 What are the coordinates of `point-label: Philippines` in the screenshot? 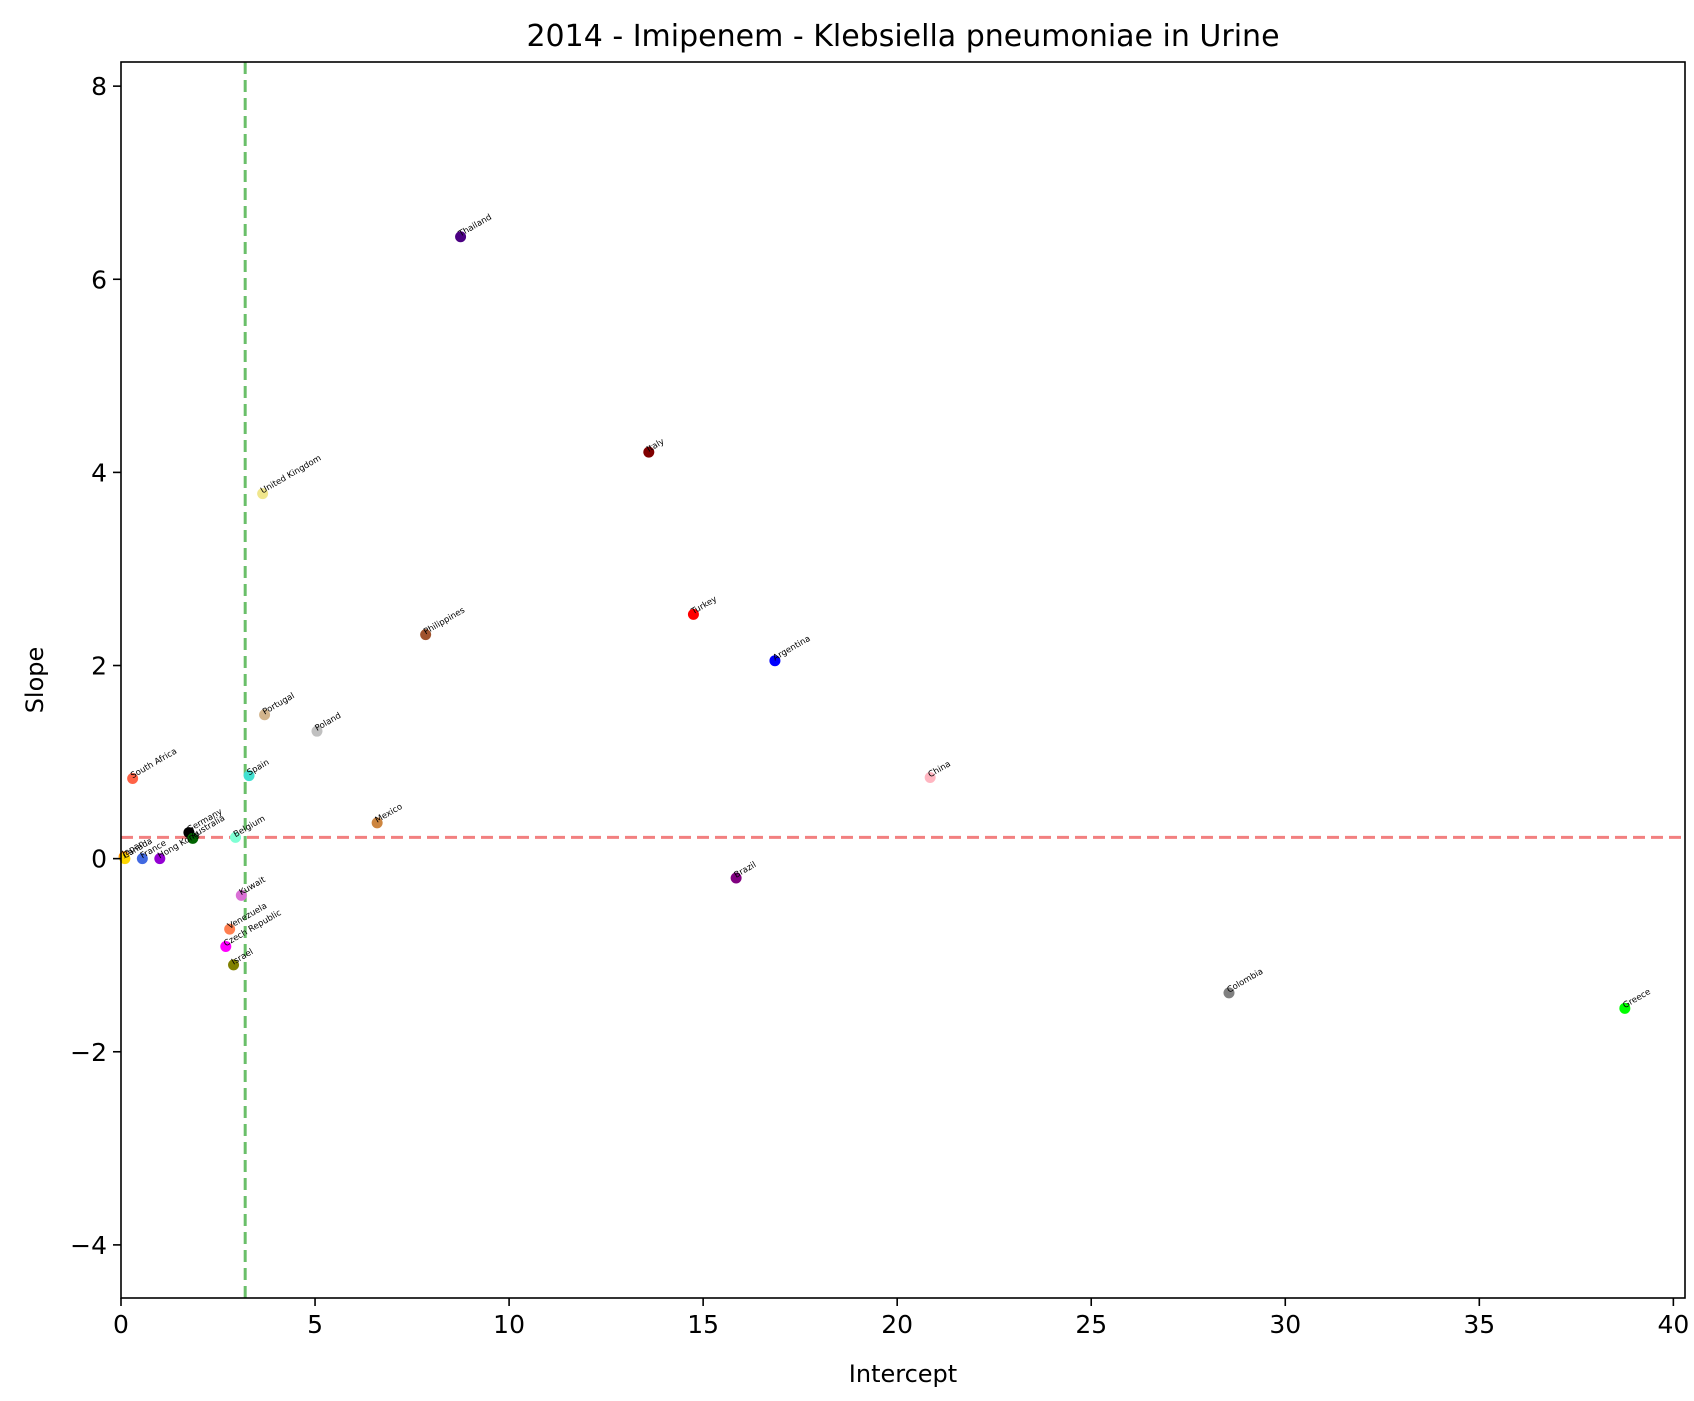 It's located at (444, 621).